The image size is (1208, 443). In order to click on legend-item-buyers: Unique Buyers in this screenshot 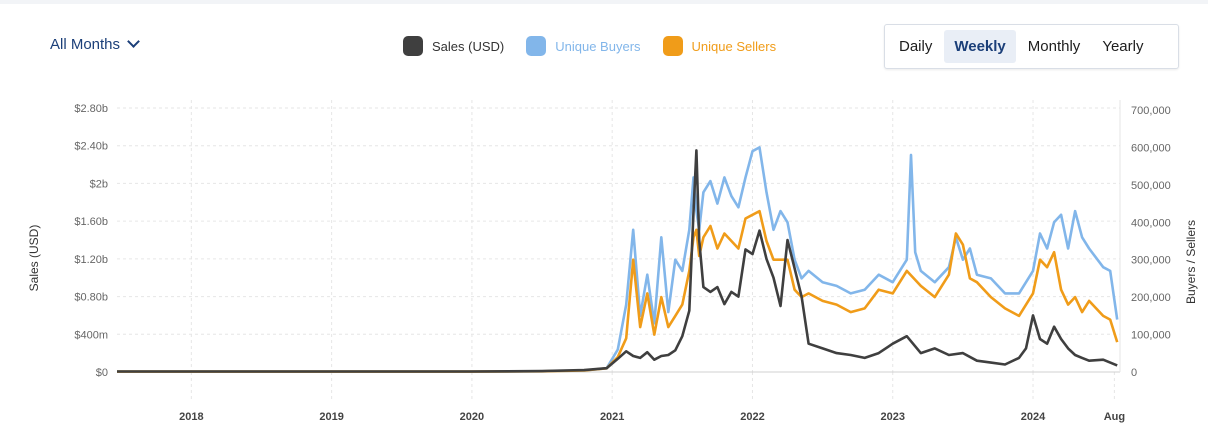, I will do `click(583, 46)`.